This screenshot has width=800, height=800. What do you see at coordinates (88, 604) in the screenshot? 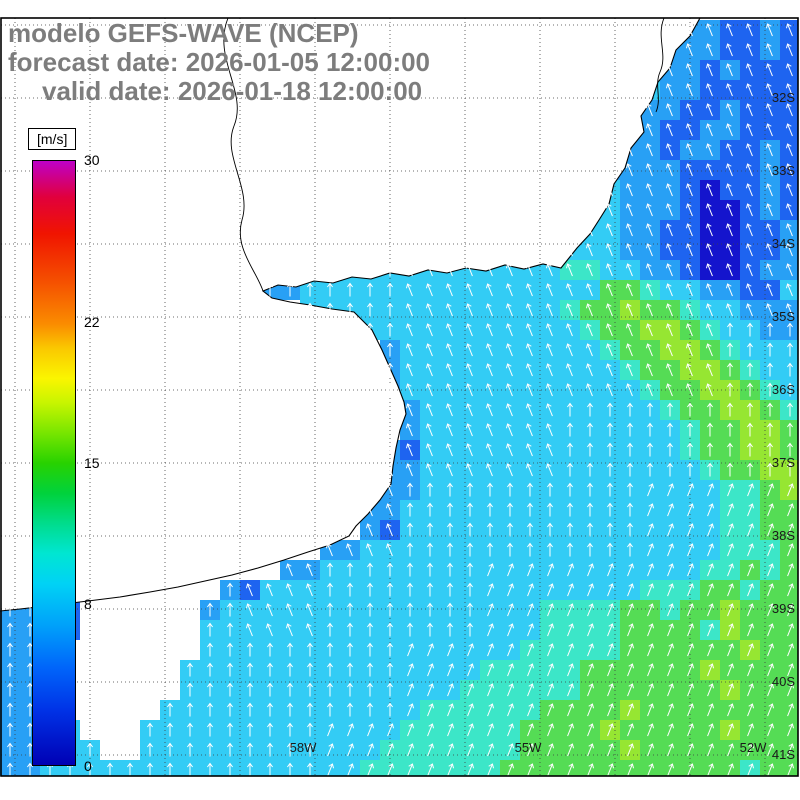
I see `colorbar-tick: 8` at bounding box center [88, 604].